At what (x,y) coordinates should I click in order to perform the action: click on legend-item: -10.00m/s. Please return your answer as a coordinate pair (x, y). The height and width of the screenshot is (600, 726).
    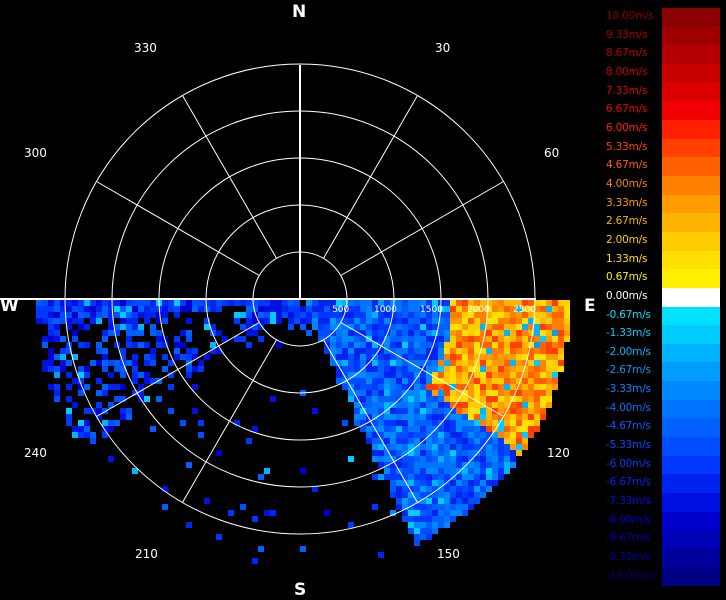
    Looking at the image, I should click on (663, 577).